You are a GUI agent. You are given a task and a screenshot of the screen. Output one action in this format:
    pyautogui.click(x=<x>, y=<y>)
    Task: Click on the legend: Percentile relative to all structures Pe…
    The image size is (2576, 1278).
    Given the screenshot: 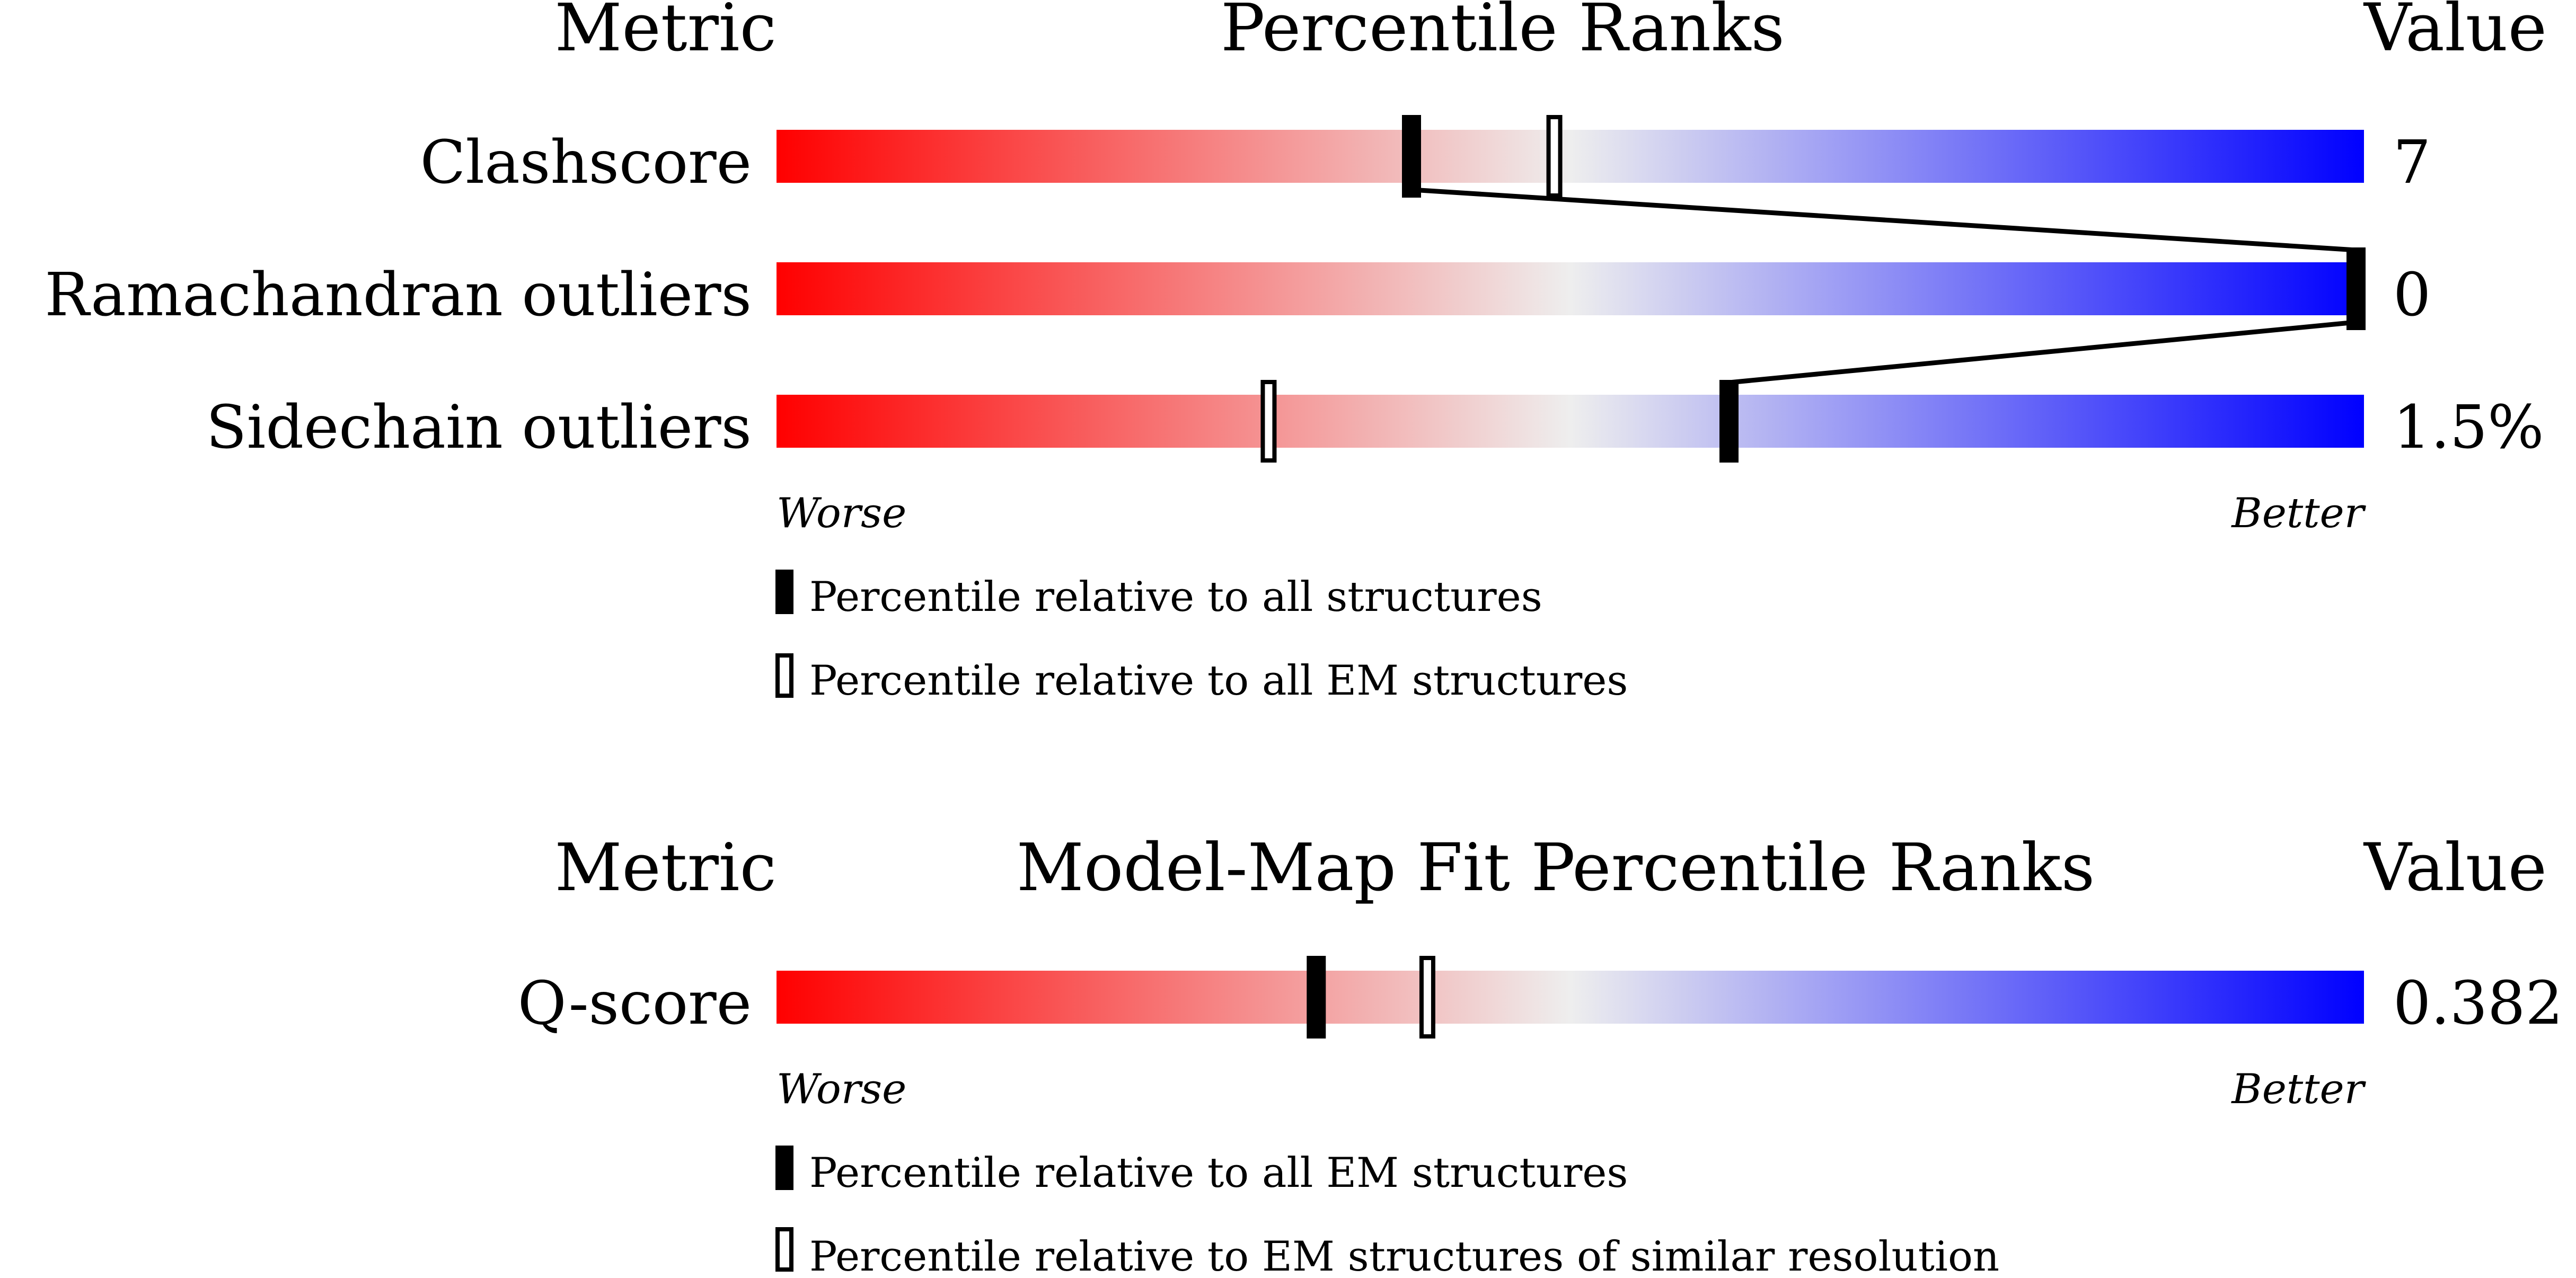 What is the action you would take?
    pyautogui.click(x=1201, y=637)
    